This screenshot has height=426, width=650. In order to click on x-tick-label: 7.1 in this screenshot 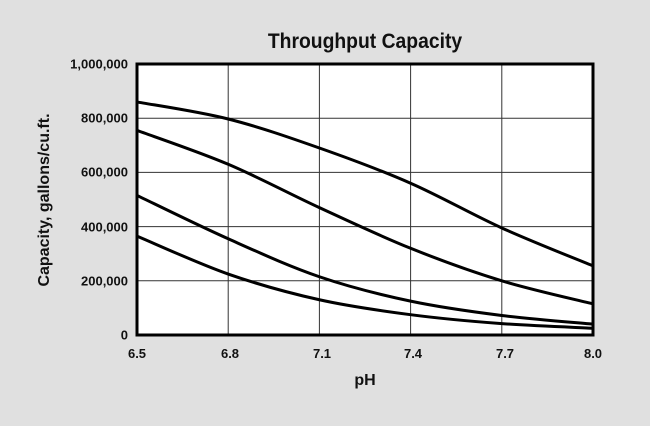, I will do `click(322, 353)`.